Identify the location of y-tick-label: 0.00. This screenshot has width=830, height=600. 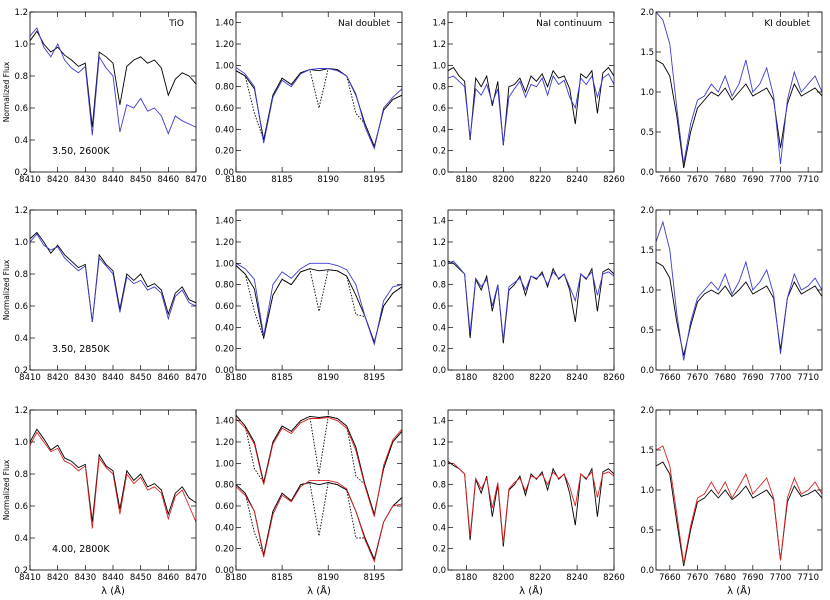
(224, 173).